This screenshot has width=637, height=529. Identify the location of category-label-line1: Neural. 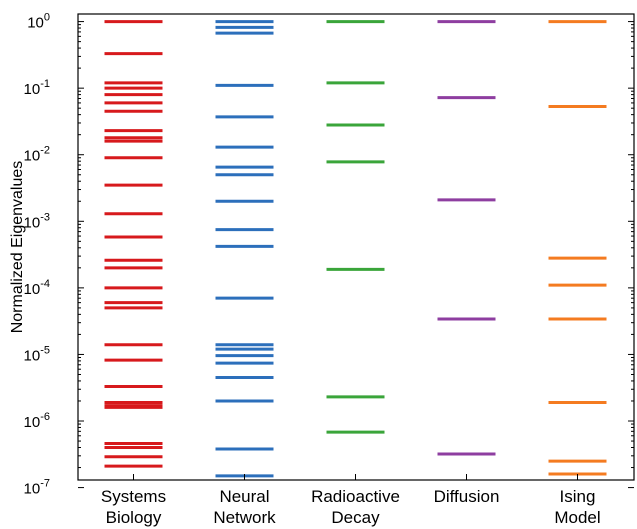
(244, 496).